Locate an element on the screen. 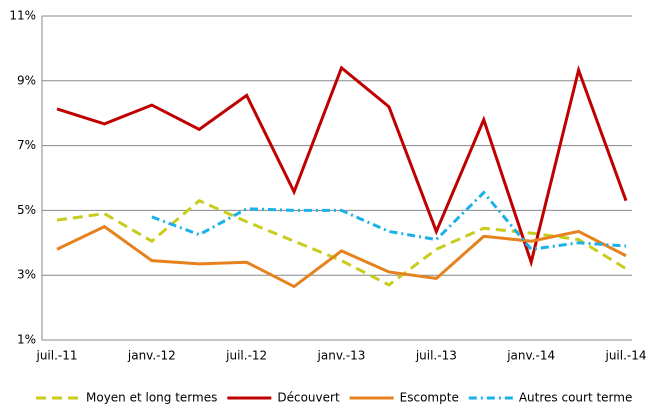 Image resolution: width=649 pixels, height=410 pixels. x-tick-label: janv.-13 is located at coordinates (341, 356).